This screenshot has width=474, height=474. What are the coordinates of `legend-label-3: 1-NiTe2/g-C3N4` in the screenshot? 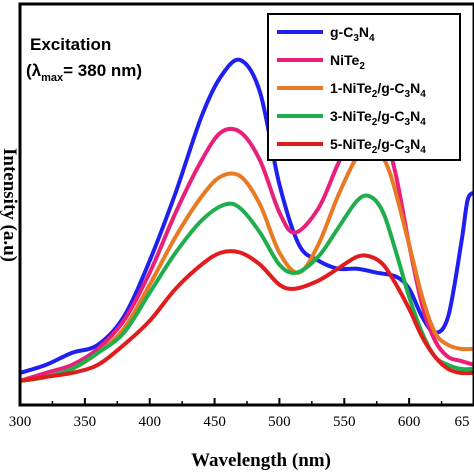 It's located at (378, 90).